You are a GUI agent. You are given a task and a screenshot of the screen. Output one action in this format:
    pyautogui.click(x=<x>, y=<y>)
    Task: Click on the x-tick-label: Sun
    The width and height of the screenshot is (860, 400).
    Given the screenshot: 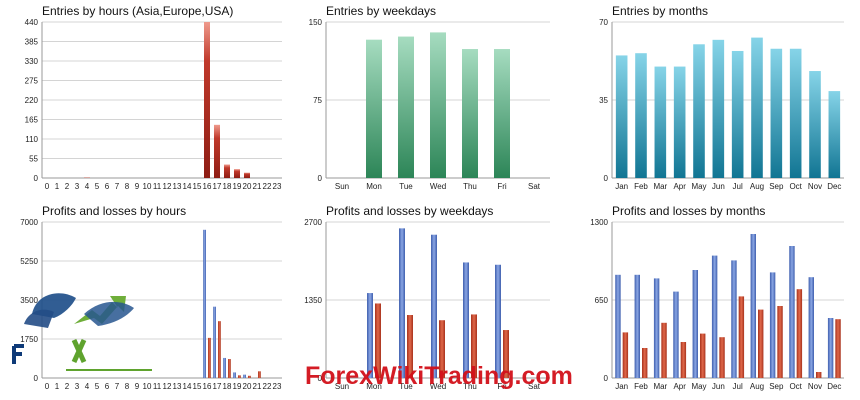 What is the action you would take?
    pyautogui.click(x=342, y=186)
    